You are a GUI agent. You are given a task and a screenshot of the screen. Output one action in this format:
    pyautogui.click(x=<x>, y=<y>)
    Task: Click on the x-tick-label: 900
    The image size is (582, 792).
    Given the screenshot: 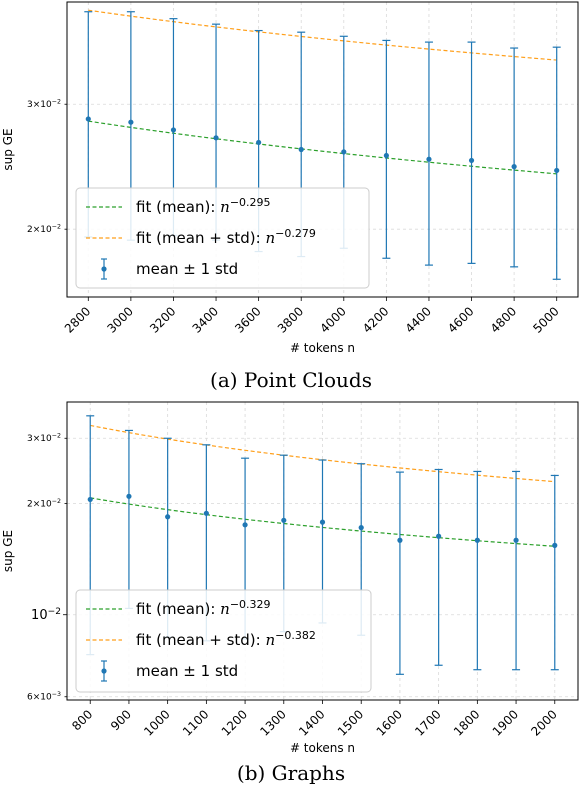 What is the action you would take?
    pyautogui.click(x=121, y=720)
    